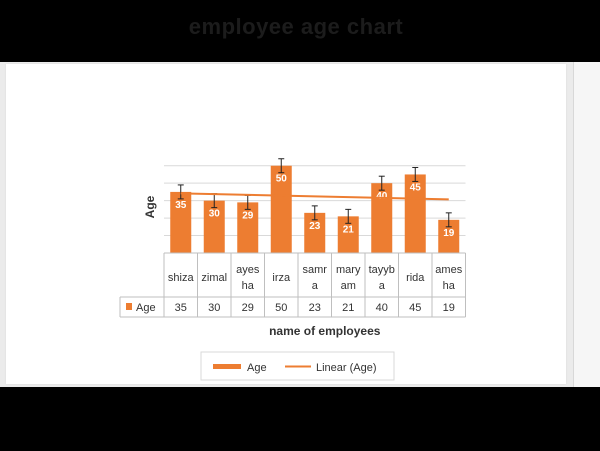  What do you see at coordinates (129, 306) in the screenshot?
I see `table-legend-key` at bounding box center [129, 306].